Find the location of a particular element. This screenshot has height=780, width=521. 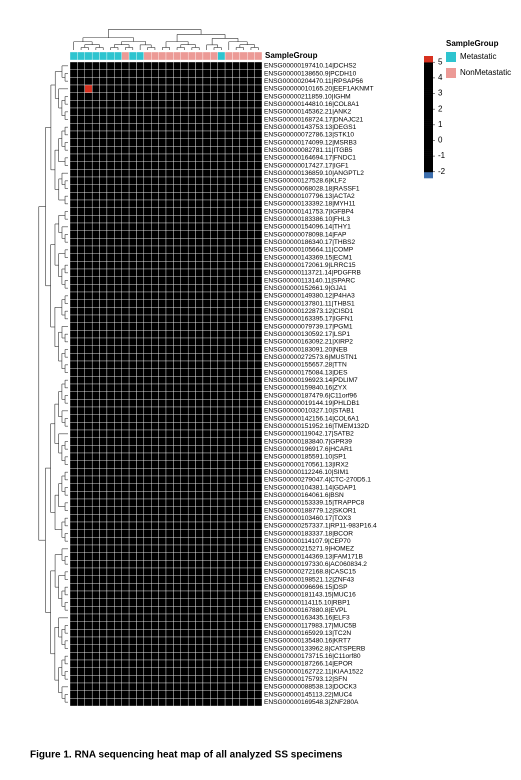

colorbar-tick-label: -2 is located at coordinates (442, 171).